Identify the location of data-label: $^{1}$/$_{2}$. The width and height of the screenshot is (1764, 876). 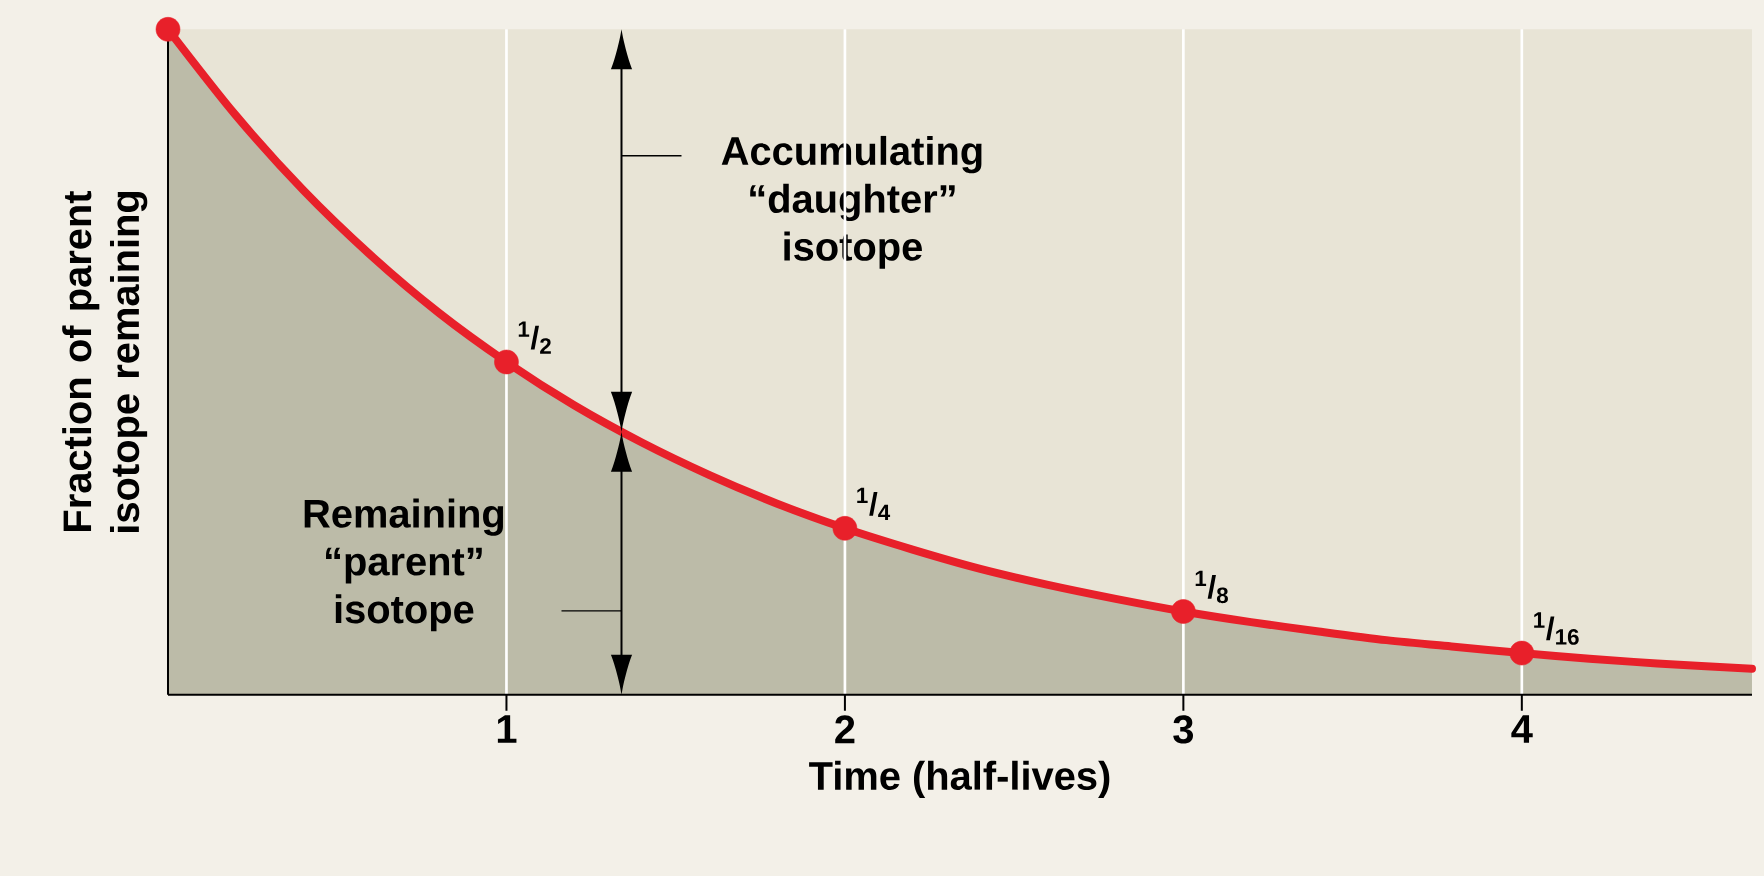
(534, 337).